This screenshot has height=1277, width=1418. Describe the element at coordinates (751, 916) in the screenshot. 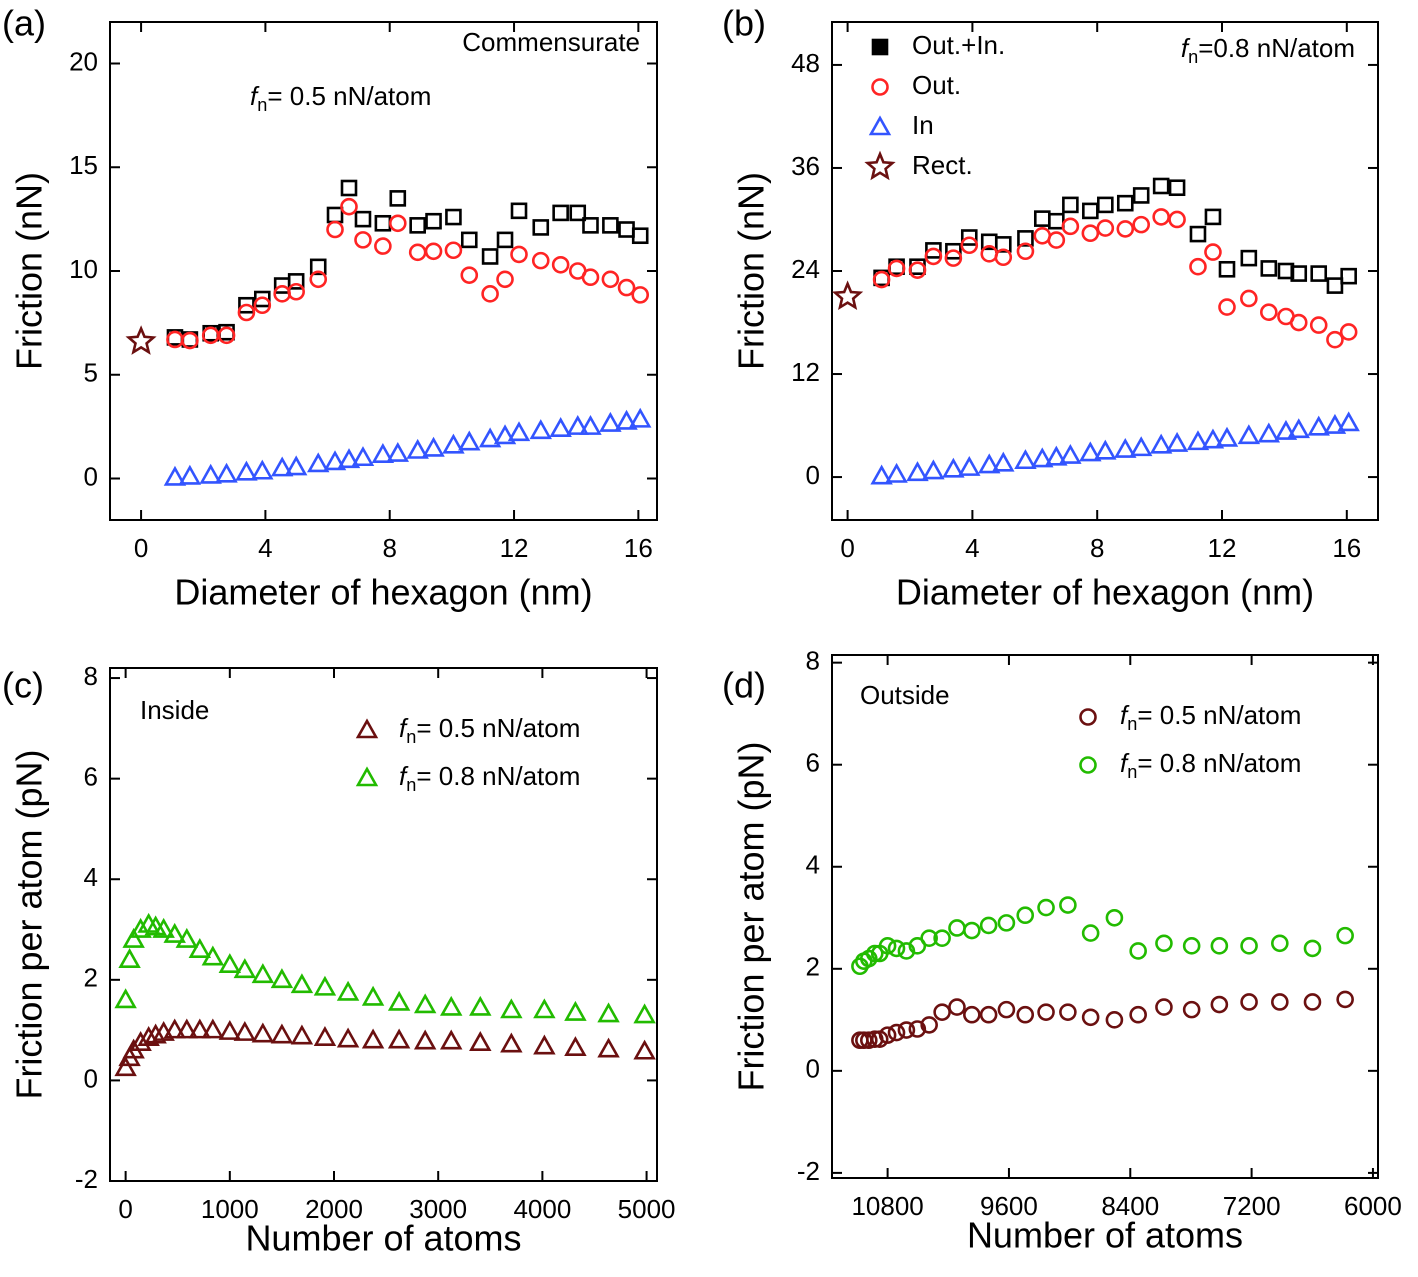

I see `y-axis-label: Friction per atom (pN)` at that location.